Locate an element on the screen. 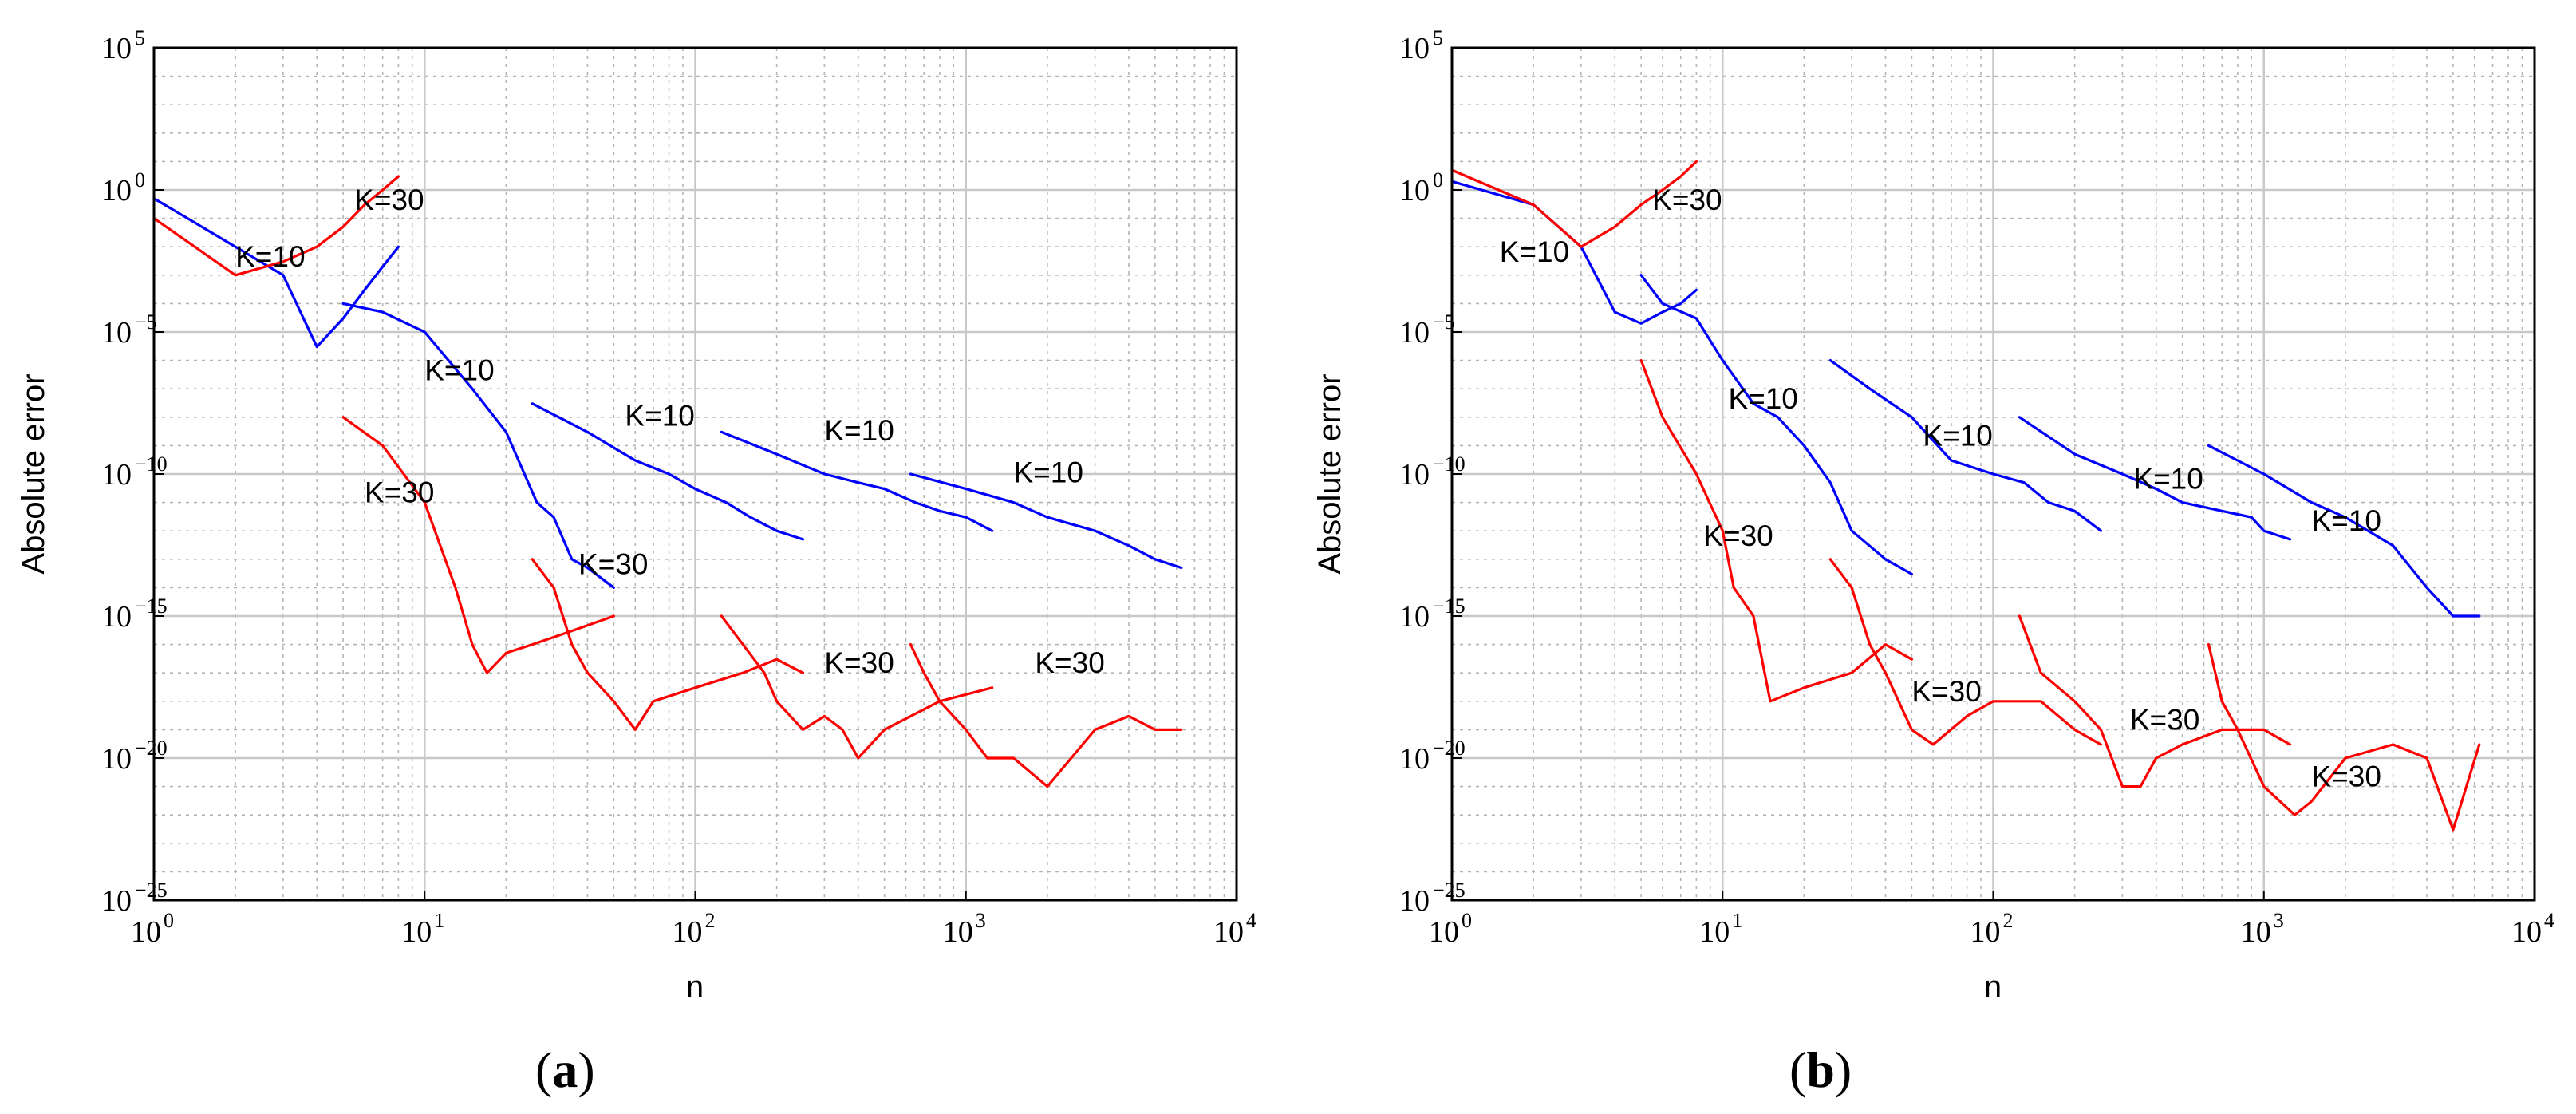 This screenshot has height=1114, width=2576. panel-label-b: (b) is located at coordinates (1820, 1069).